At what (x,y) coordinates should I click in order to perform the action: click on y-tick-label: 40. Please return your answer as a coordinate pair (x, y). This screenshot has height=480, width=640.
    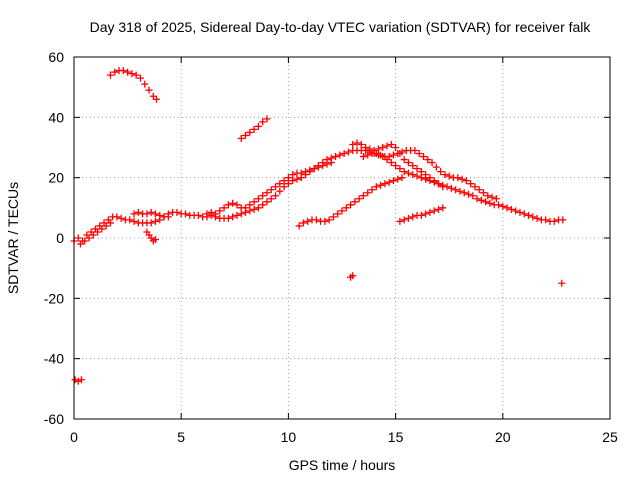
    Looking at the image, I should click on (56, 117).